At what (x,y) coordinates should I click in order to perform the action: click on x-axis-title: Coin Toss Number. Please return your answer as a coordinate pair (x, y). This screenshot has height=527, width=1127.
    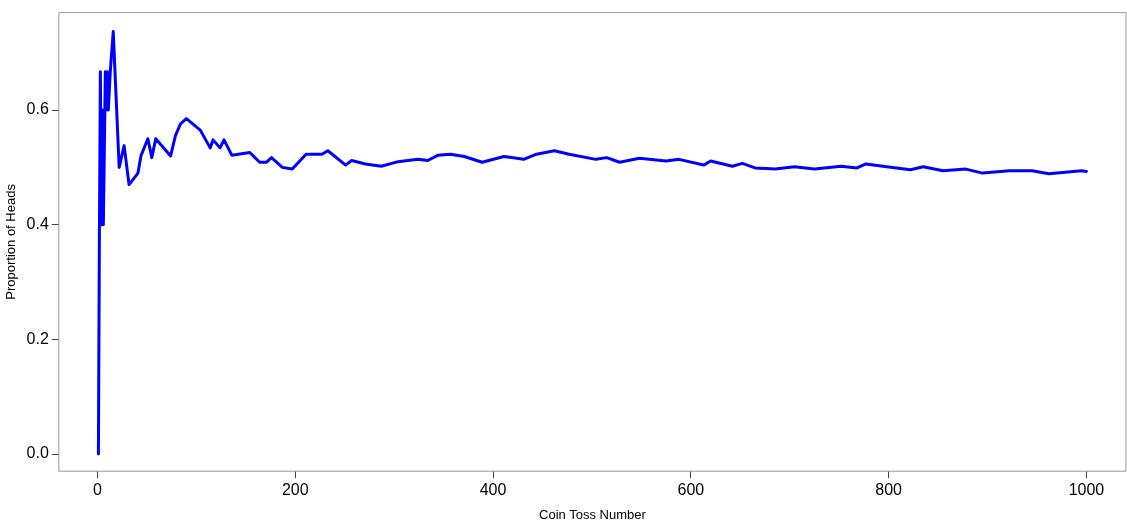
    Looking at the image, I should click on (593, 514).